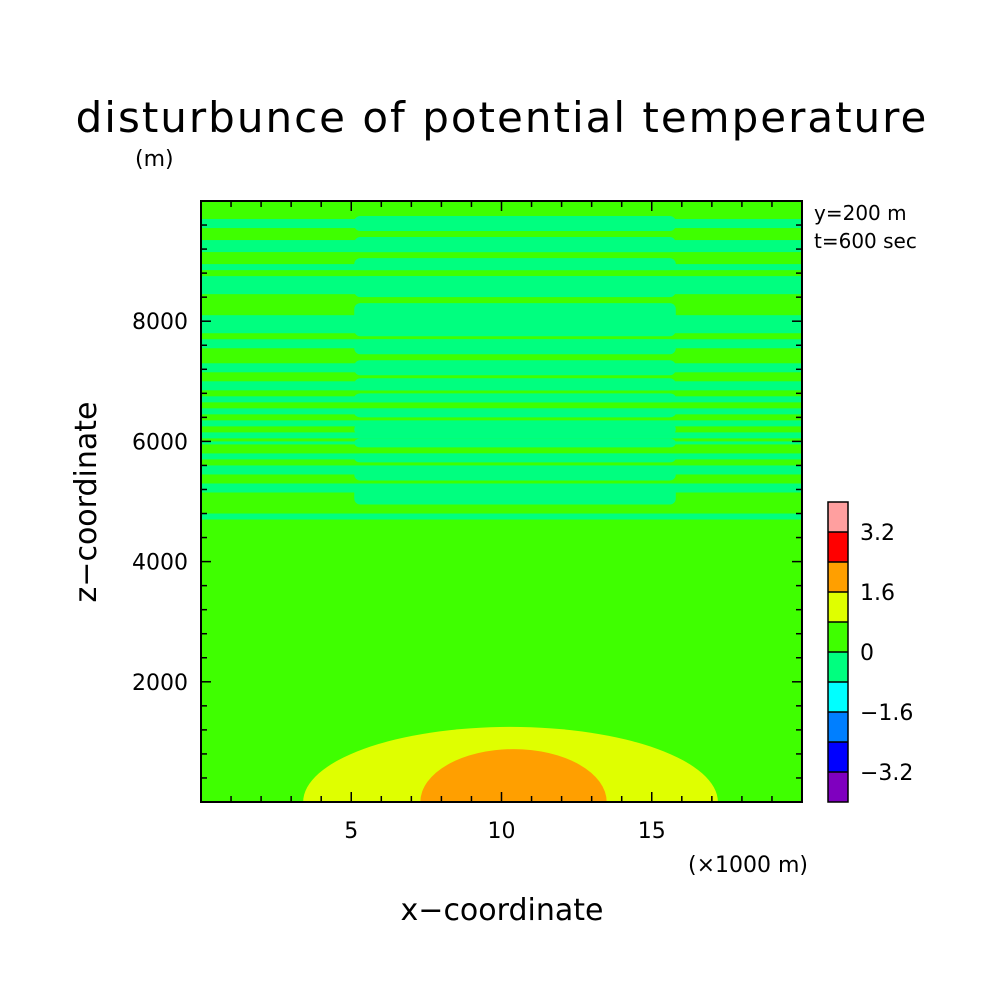 This screenshot has width=1004, height=1004. Describe the element at coordinates (502, 910) in the screenshot. I see `x-axis-label: x−coordinate` at that location.